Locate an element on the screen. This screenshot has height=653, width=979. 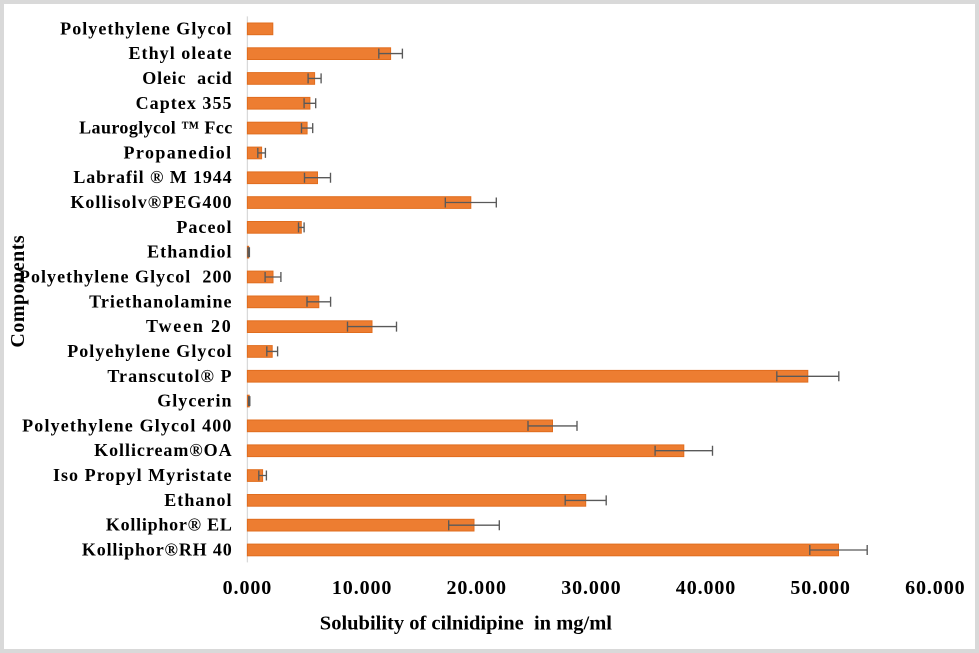
svg-text: Kollicream®OA is located at coordinates (163, 450).